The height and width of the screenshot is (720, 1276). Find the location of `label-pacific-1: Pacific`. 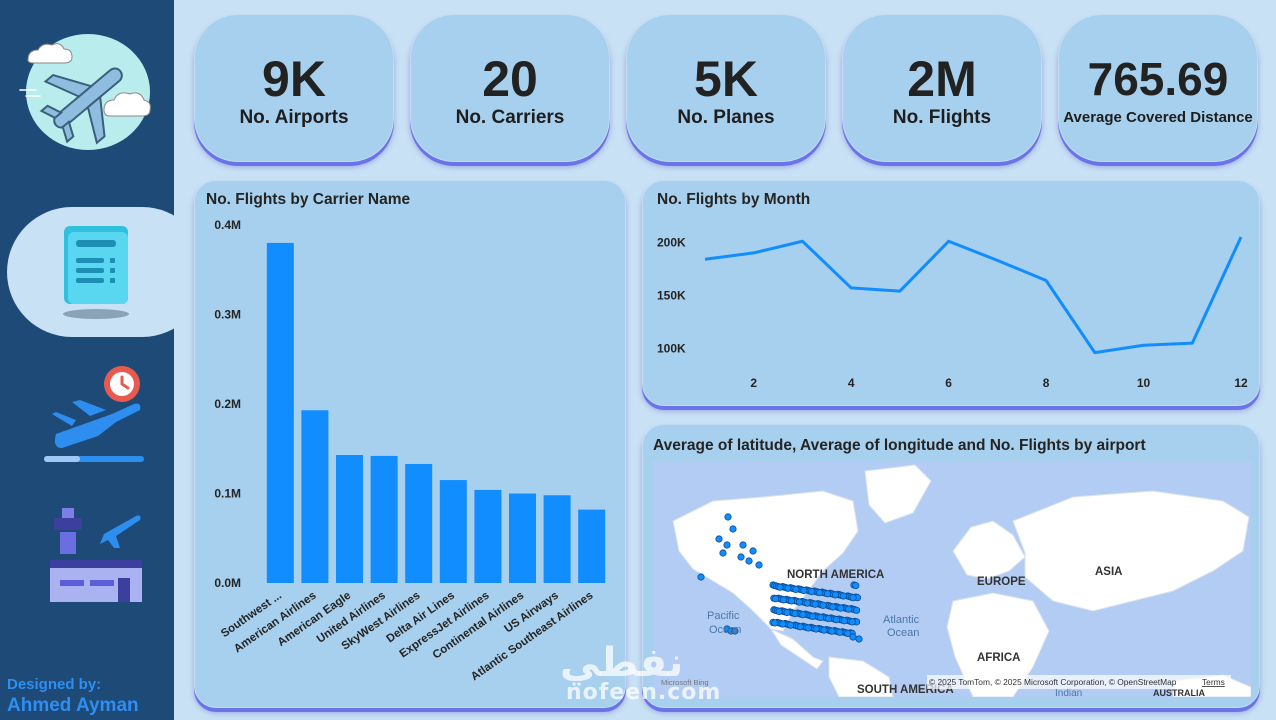

label-pacific-1: Pacific is located at coordinates (723, 616).